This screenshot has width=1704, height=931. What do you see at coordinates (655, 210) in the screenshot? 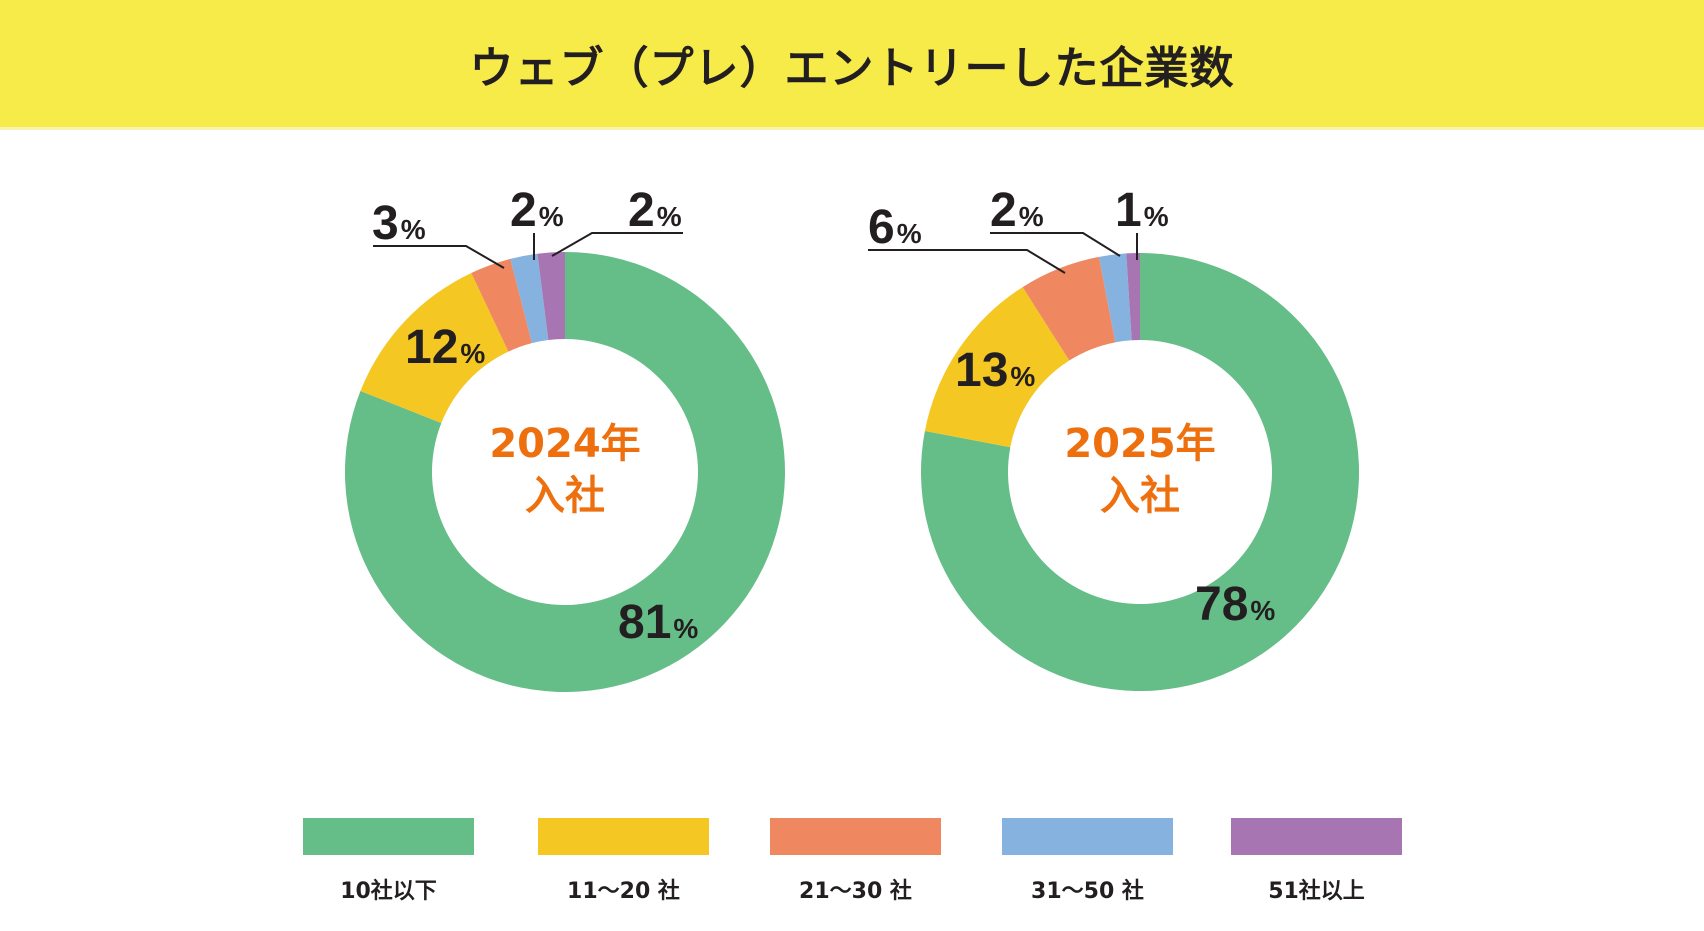
I see `data-label-2024-51-or-more: 2%` at bounding box center [655, 210].